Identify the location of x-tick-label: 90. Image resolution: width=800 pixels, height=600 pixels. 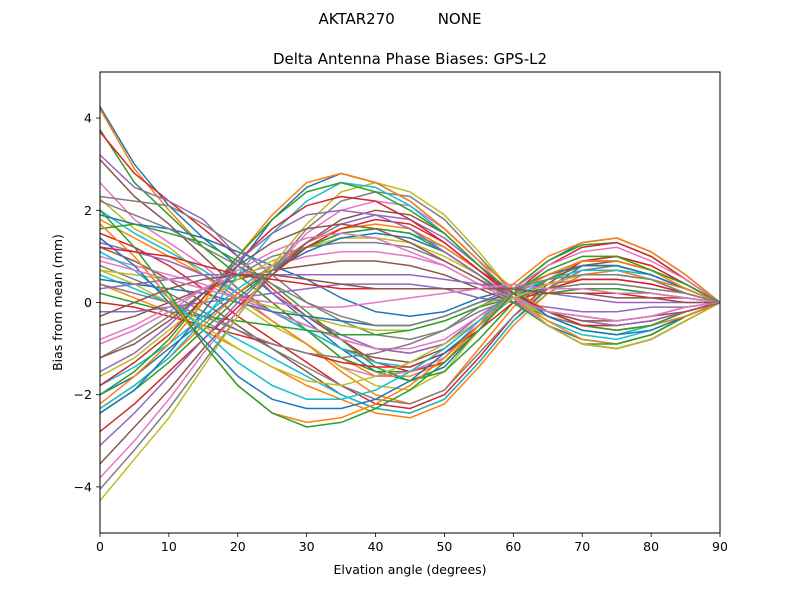
(720, 546).